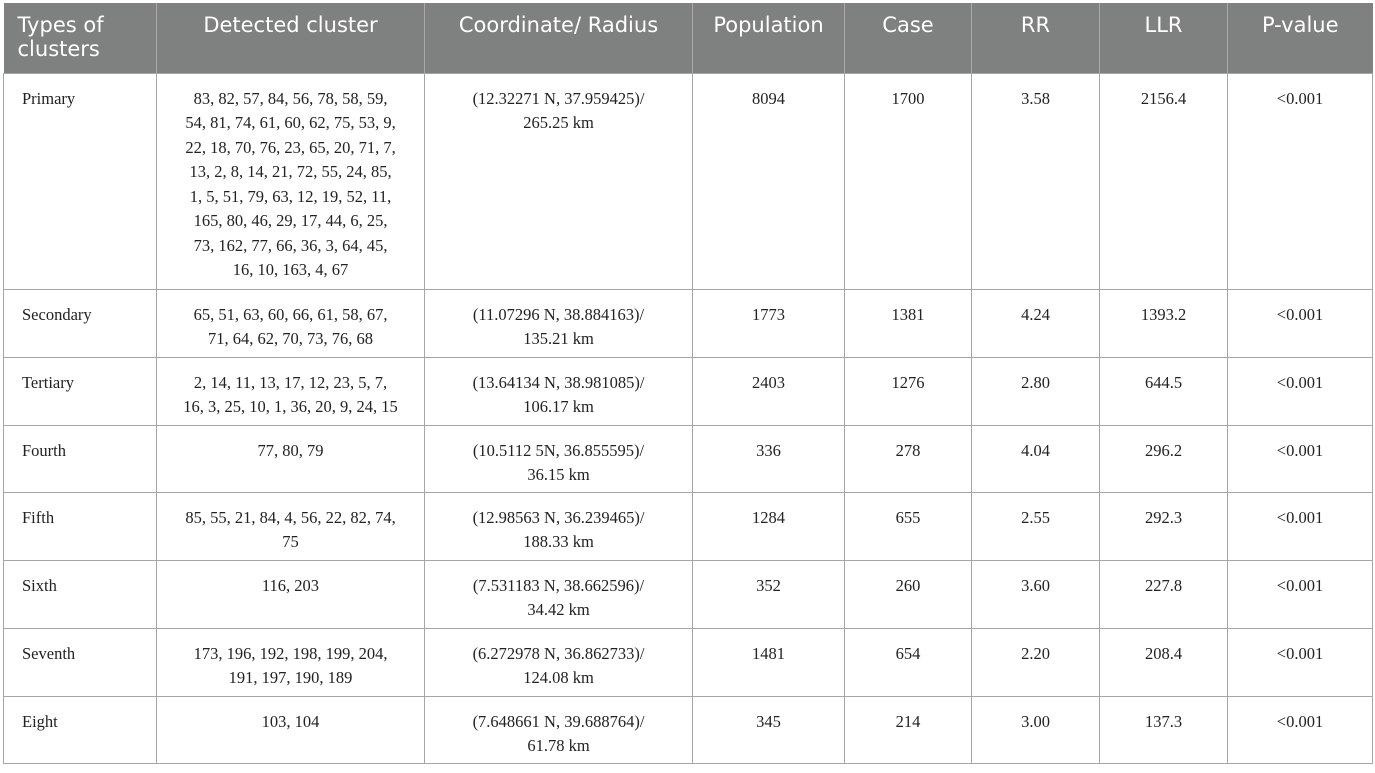  What do you see at coordinates (558, 391) in the screenshot?
I see `coordinate-radius-cell: (13.64134 N, 38.981085)/ 106.17 km` at bounding box center [558, 391].